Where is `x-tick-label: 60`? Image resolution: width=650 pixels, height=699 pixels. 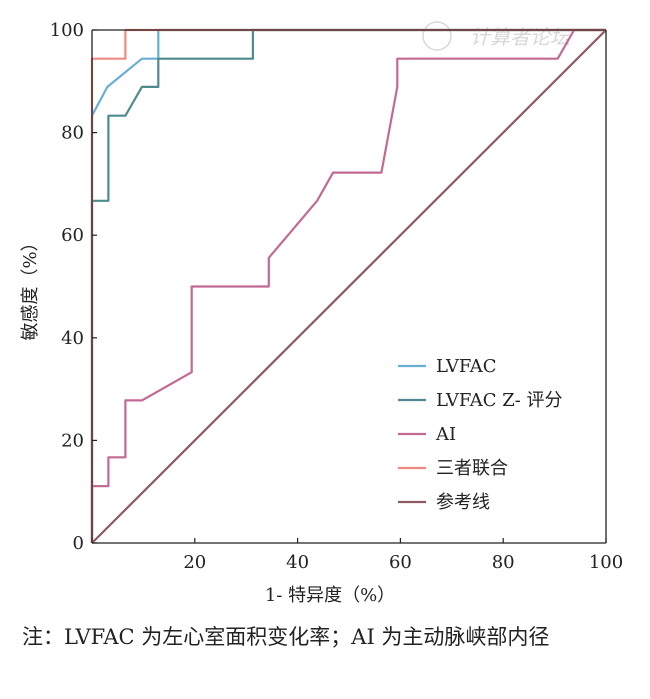 x-tick-label: 60 is located at coordinates (400, 562).